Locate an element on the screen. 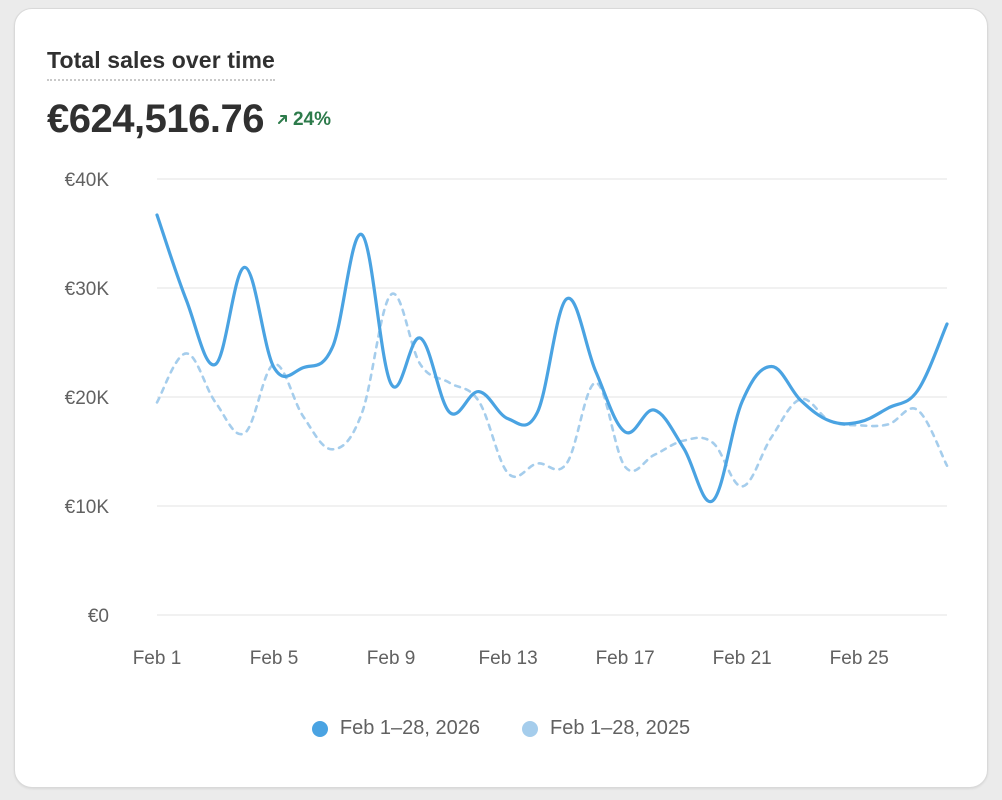  chart-legend: Feb 1–28, 2026 Feb 1–28, 2025 is located at coordinates (501, 728).